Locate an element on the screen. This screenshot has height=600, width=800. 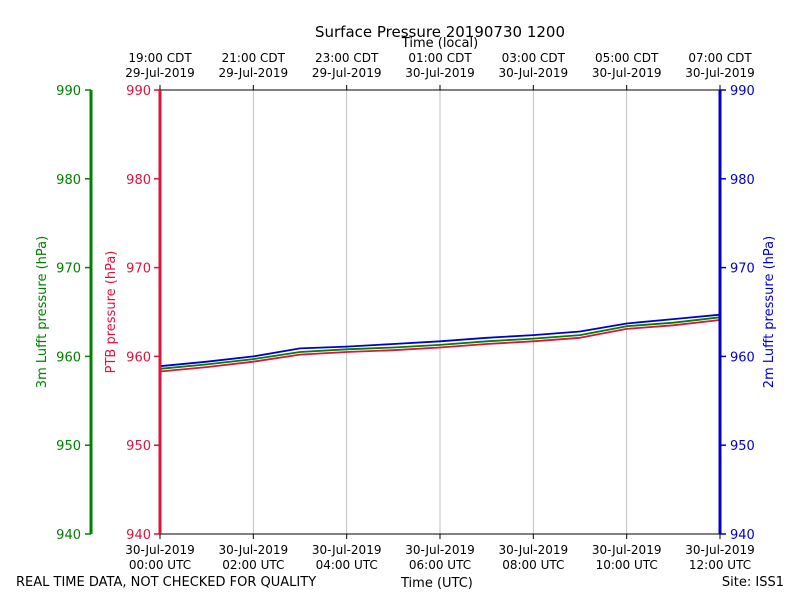
top-x-tick-time: 01:00 CDT is located at coordinates (440, 58).